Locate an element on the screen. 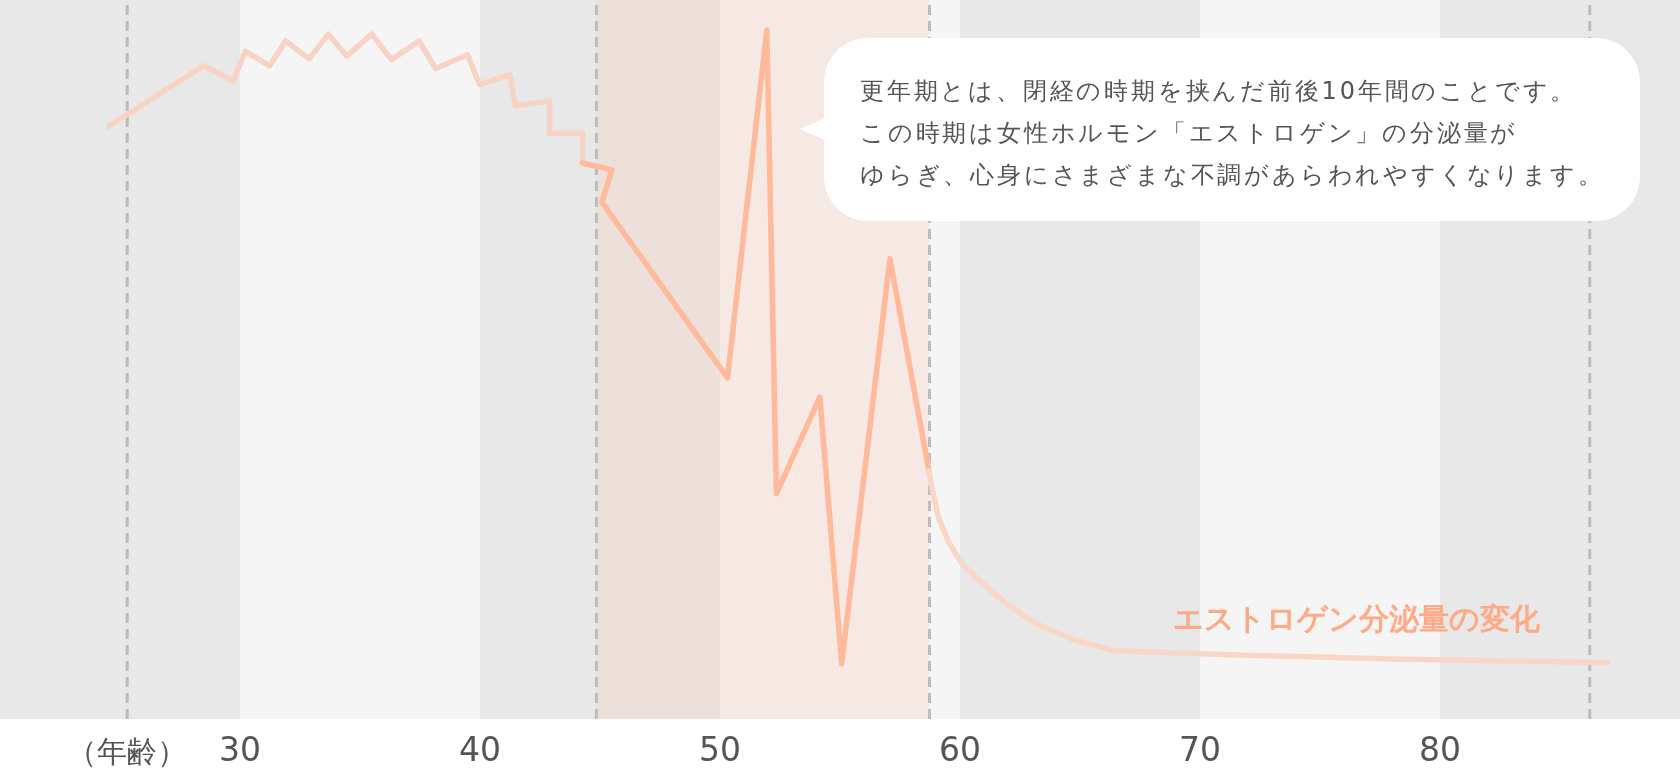 The image size is (1680, 770). x-axis-title: （年齢） is located at coordinates (127, 751).